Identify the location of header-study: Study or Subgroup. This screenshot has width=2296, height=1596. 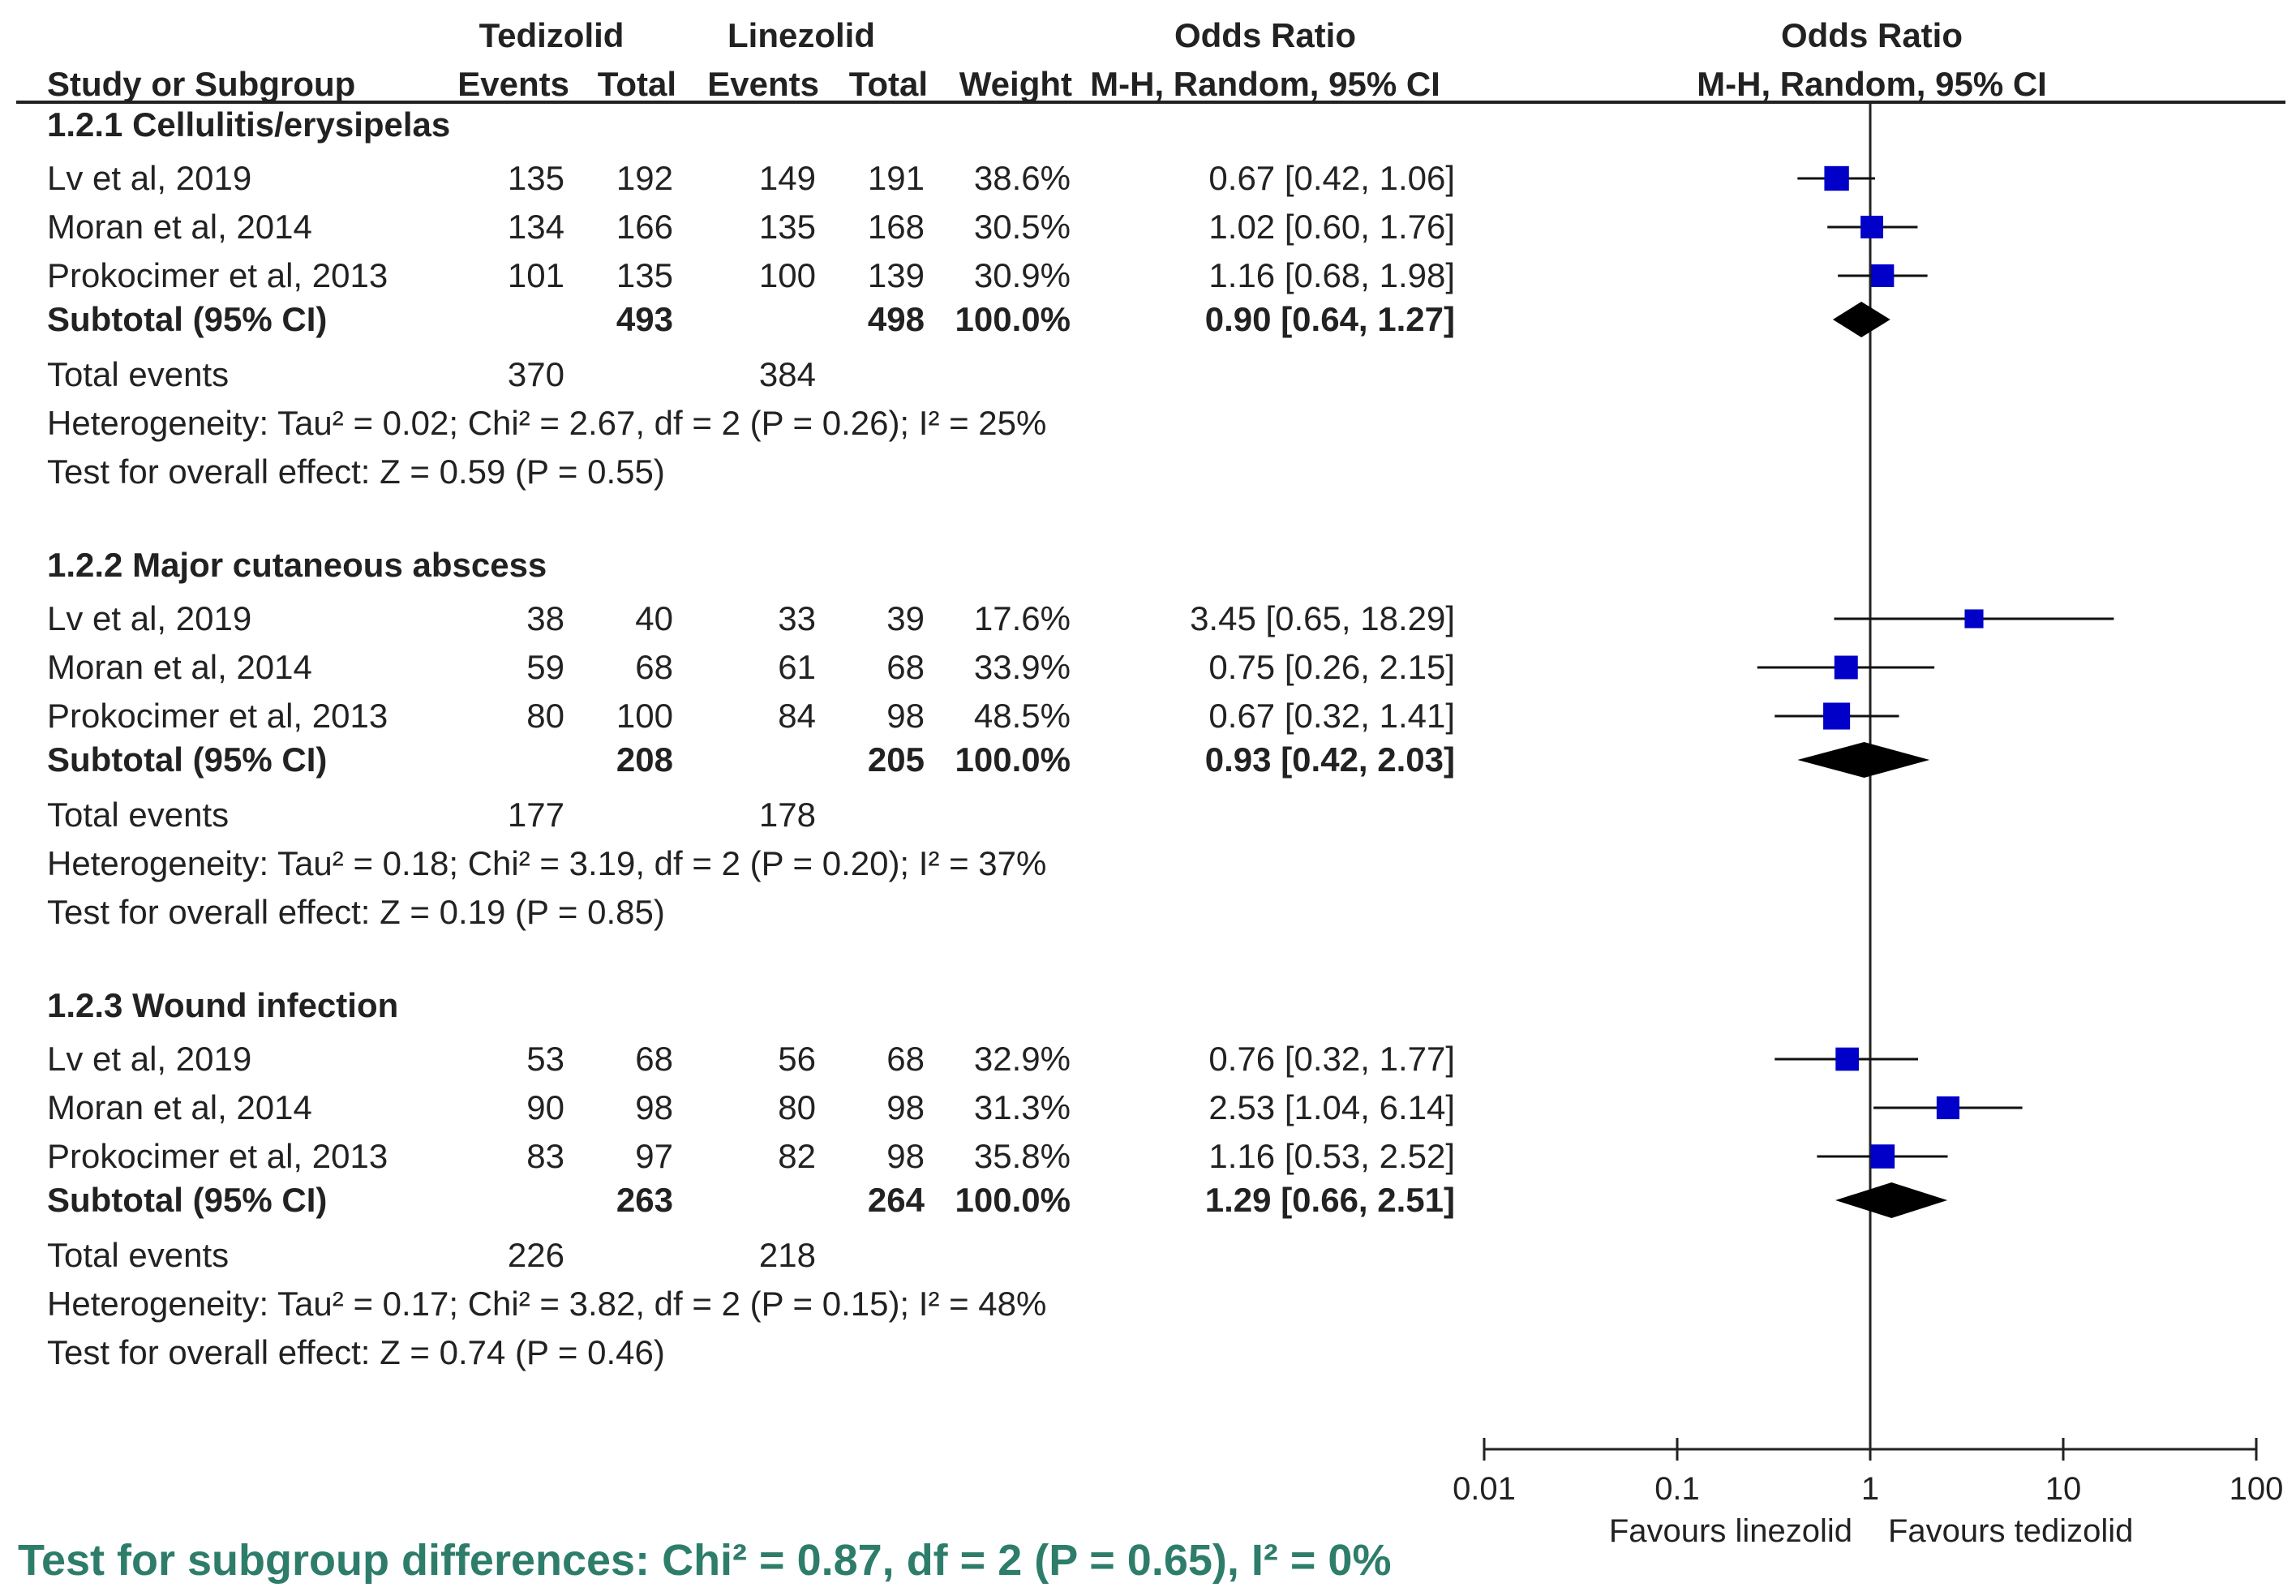
(201, 84).